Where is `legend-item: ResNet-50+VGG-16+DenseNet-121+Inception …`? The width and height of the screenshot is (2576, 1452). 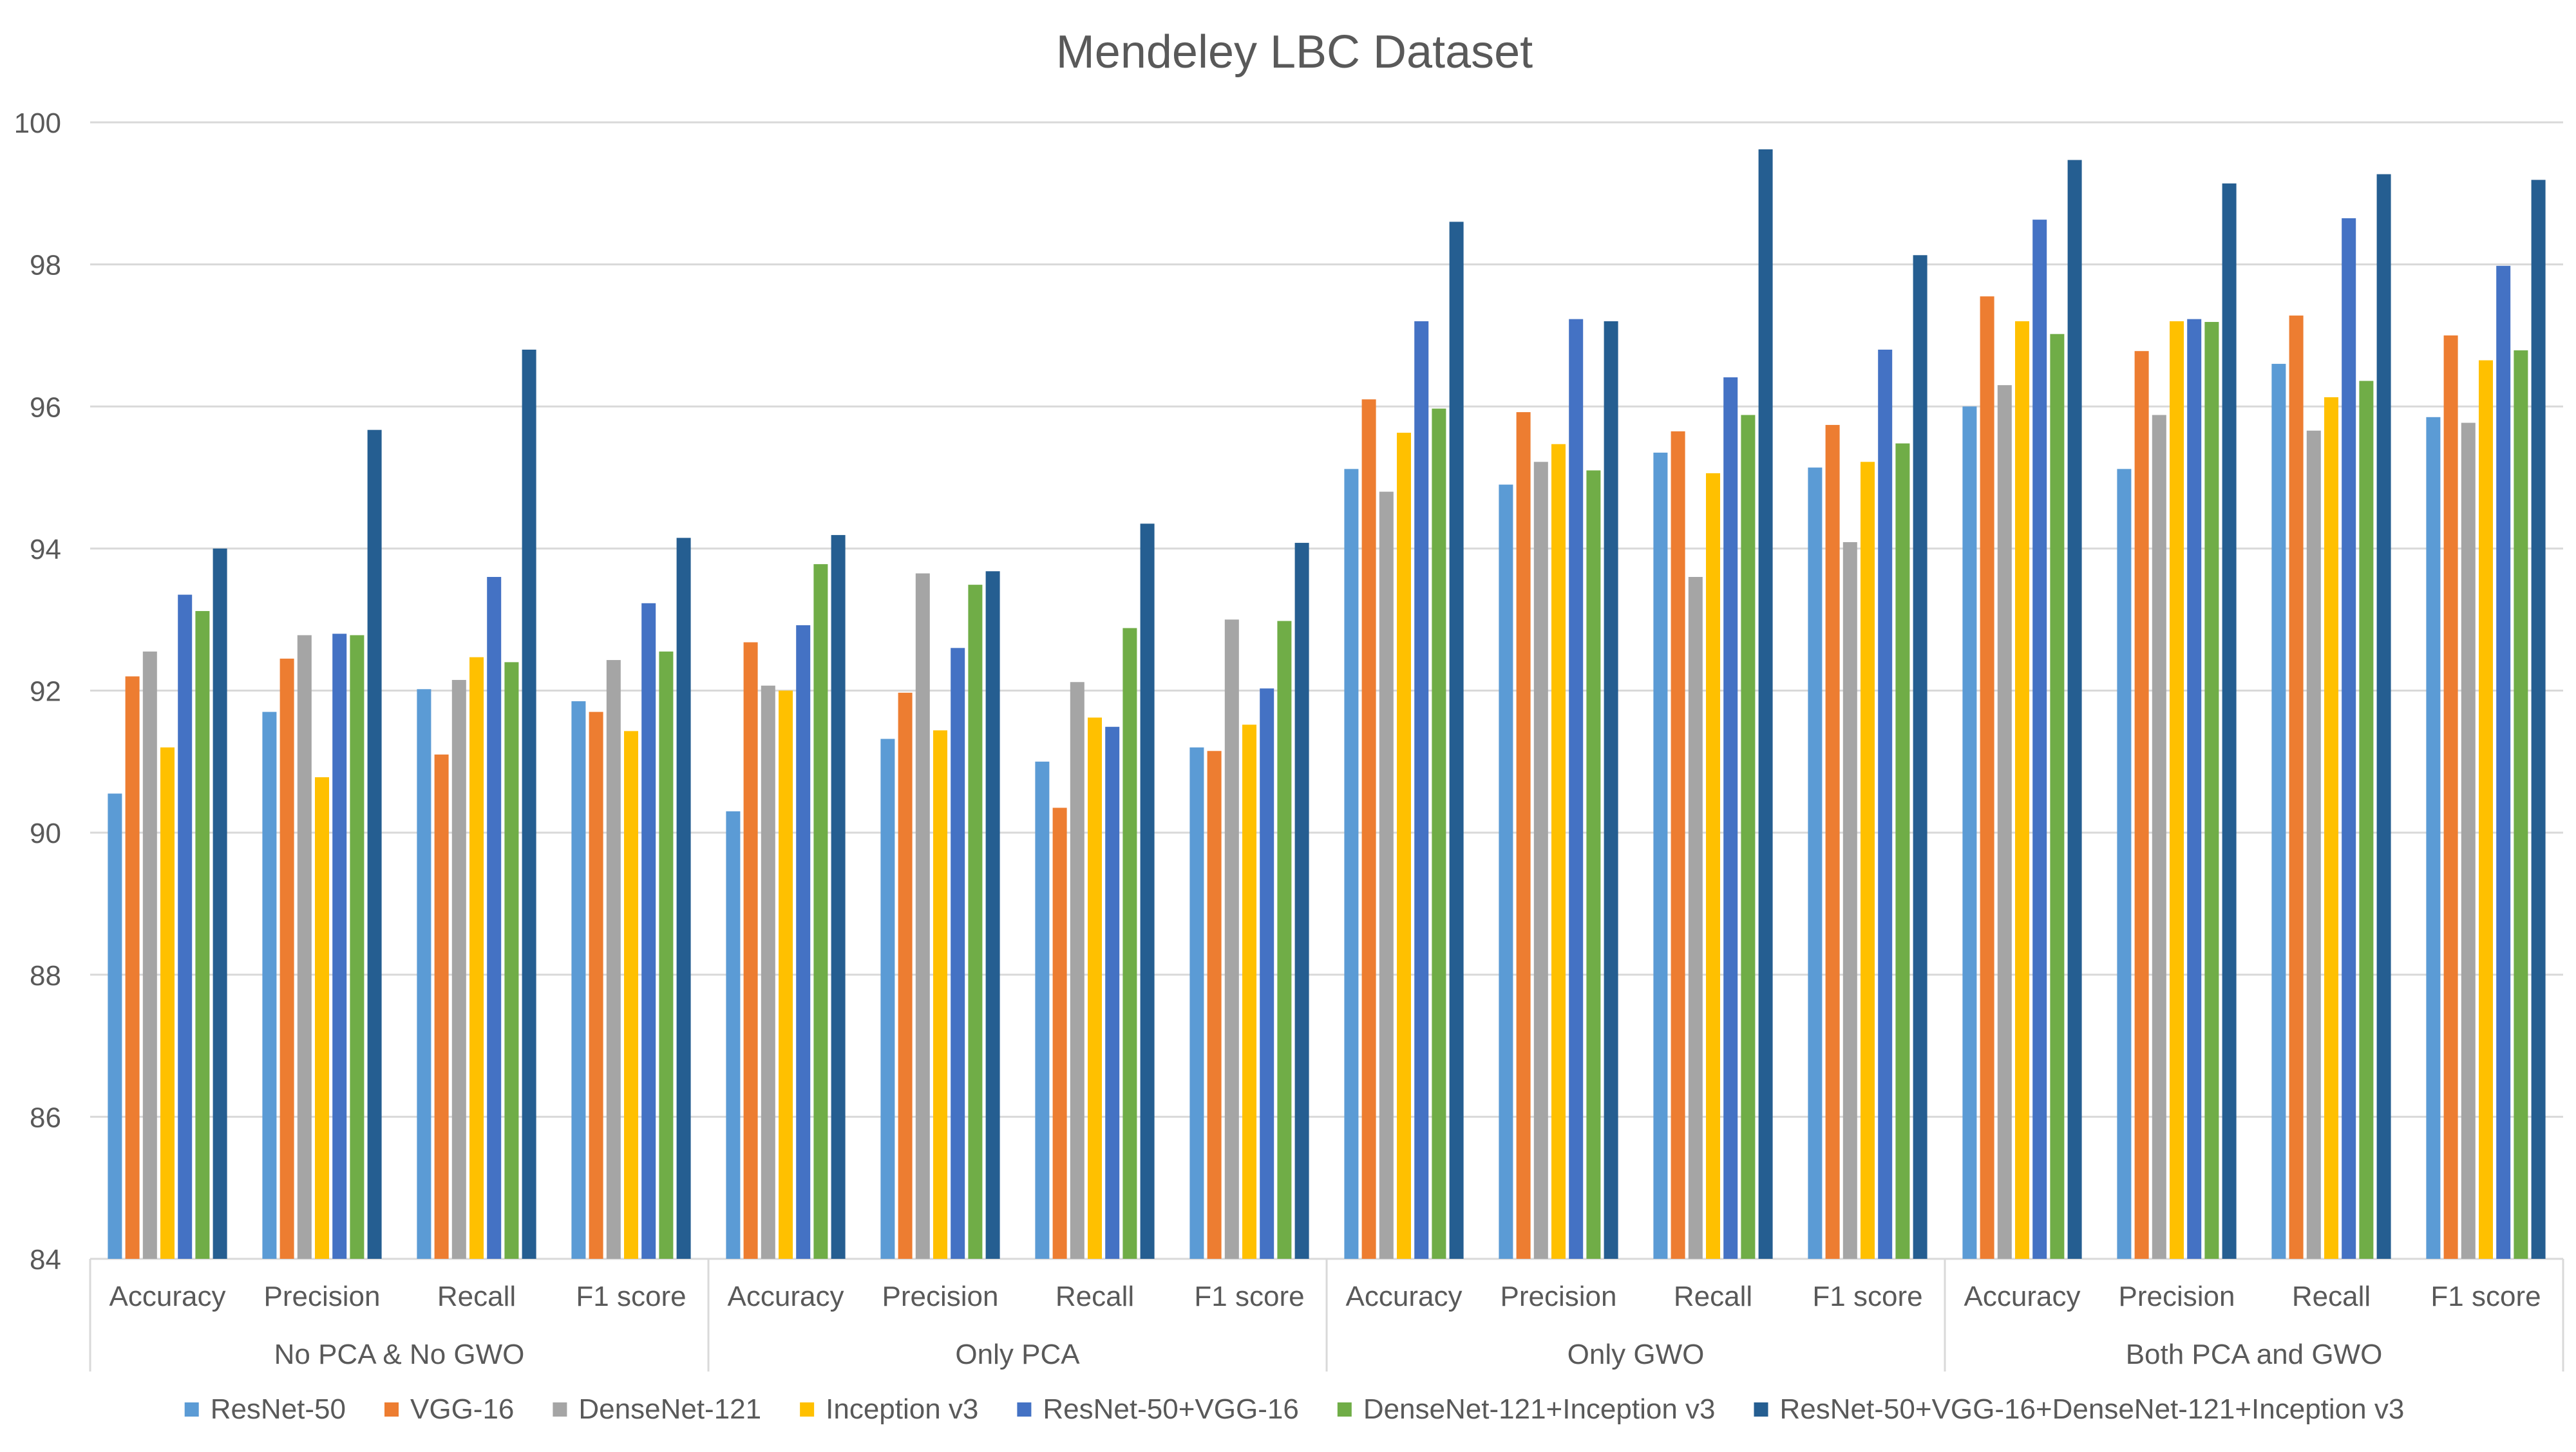
legend-item: ResNet-50+VGG-16+DenseNet-121+Inception … is located at coordinates (2079, 1409).